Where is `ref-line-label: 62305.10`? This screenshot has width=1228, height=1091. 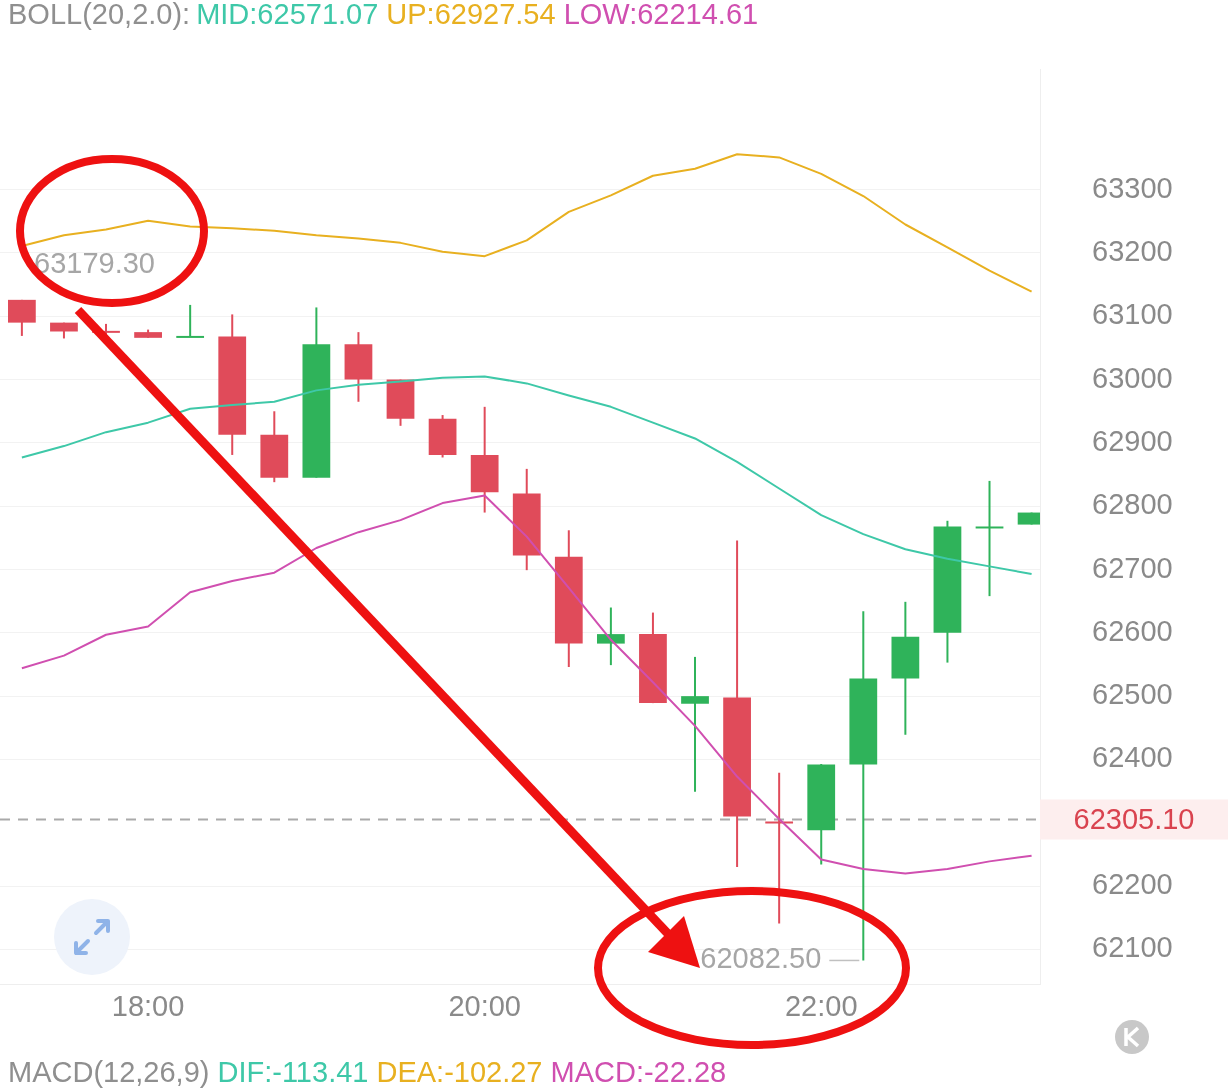
ref-line-label: 62305.10 is located at coordinates (1134, 818).